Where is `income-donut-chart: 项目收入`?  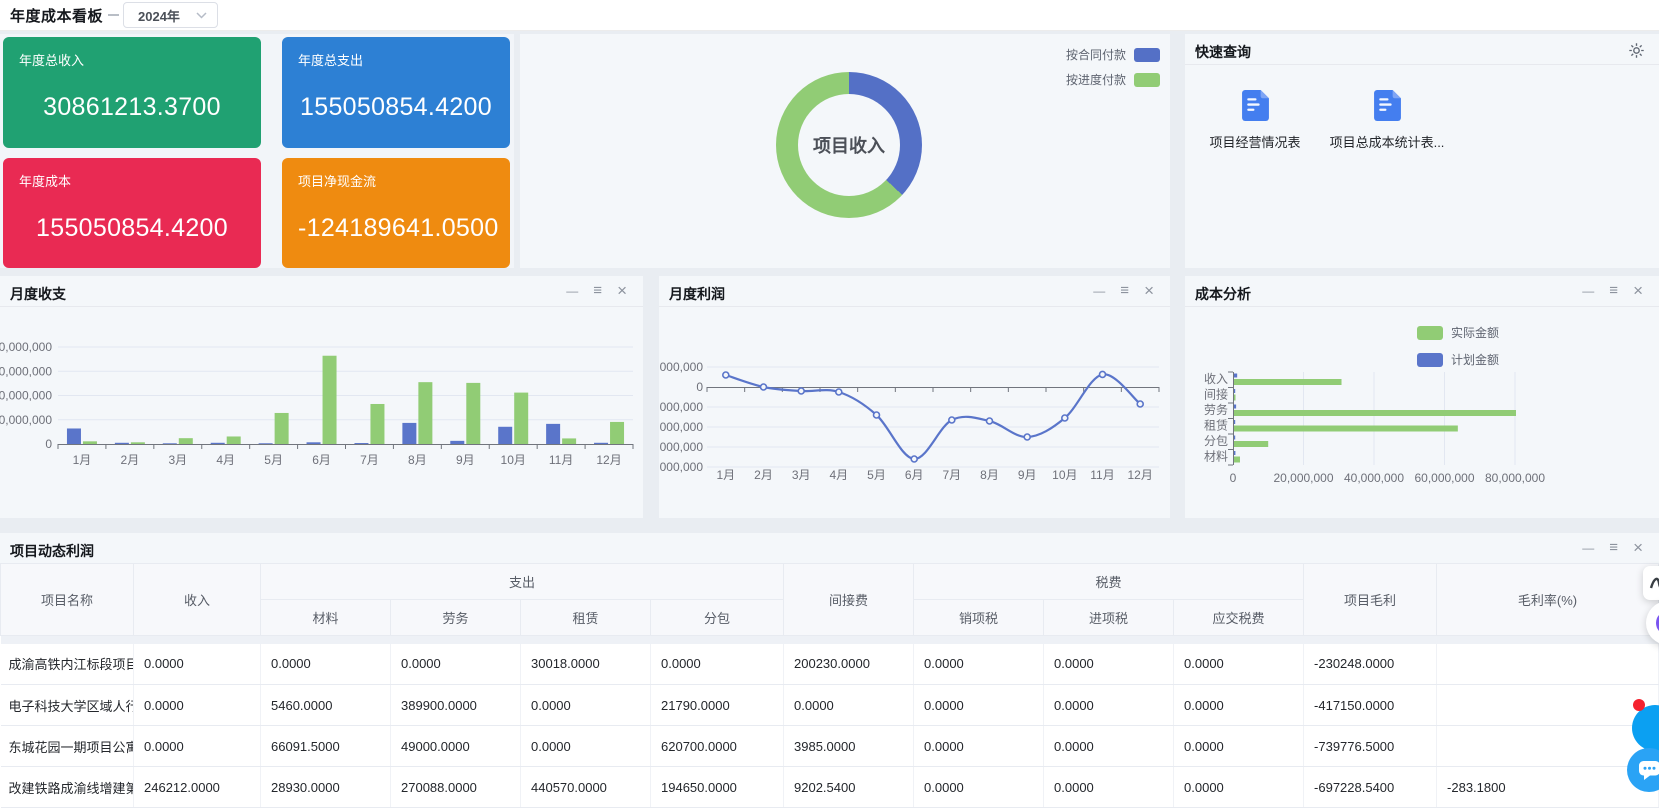 income-donut-chart: 项目收入 is located at coordinates (849, 145).